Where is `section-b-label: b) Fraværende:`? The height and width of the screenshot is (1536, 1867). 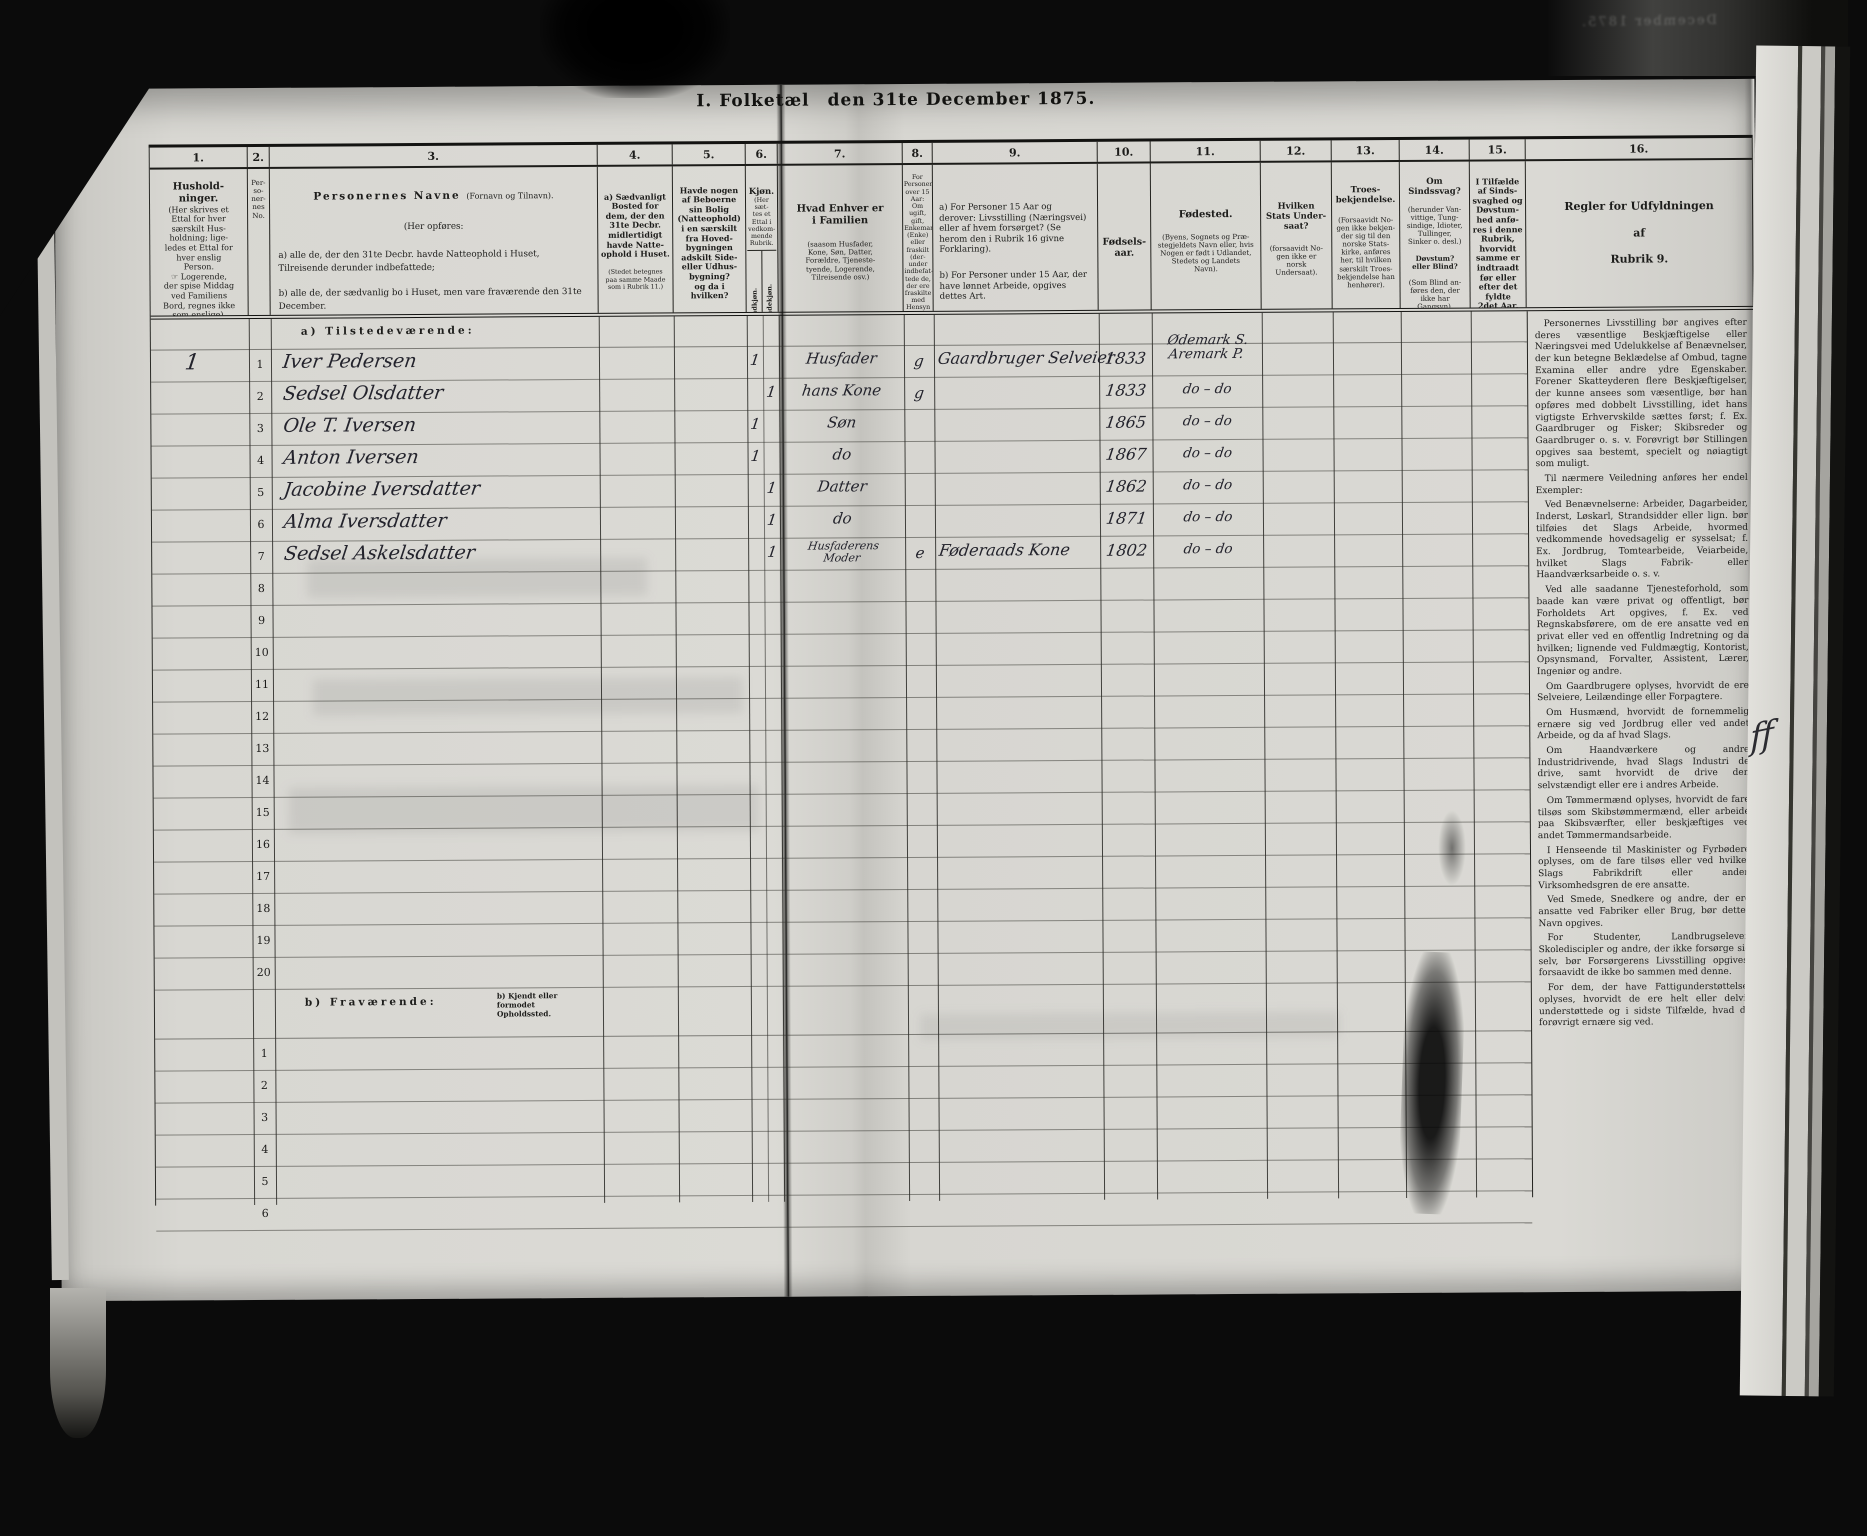 section-b-label: b) Fraværende: is located at coordinates (370, 1002).